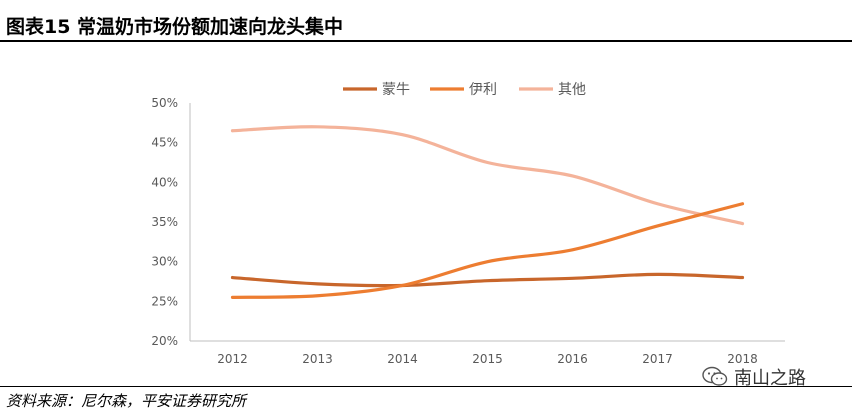 Image resolution: width=852 pixels, height=415 pixels. Describe the element at coordinates (164, 143) in the screenshot. I see `y-tick-label: 45%` at that location.